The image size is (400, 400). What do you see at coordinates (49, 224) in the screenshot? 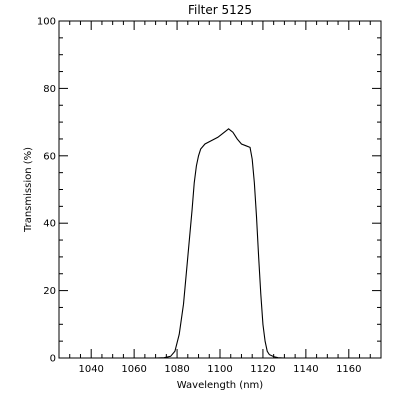
I see `y-tick-label: 40` at bounding box center [49, 224].